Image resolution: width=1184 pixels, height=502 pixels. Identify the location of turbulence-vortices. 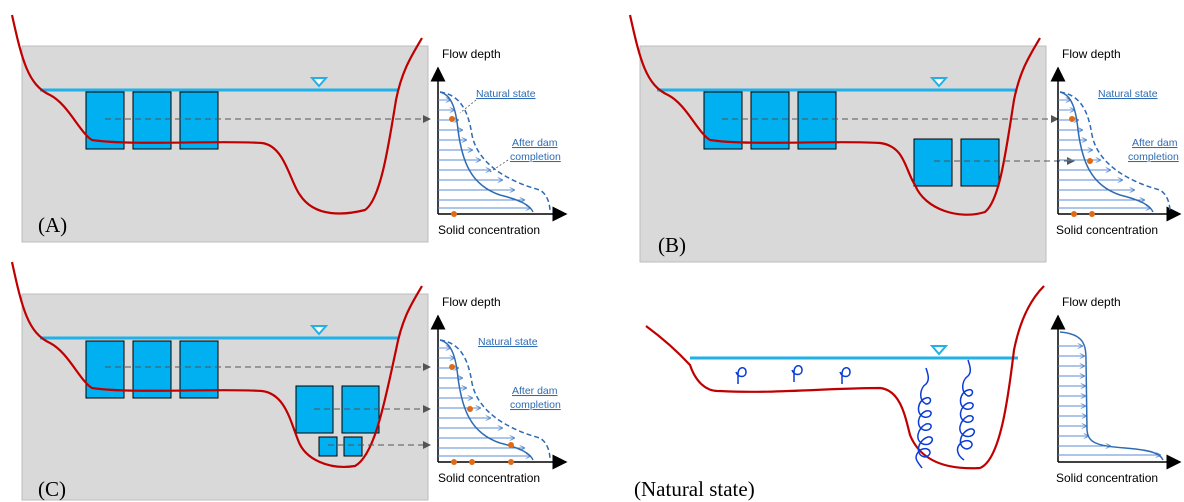
(855, 414).